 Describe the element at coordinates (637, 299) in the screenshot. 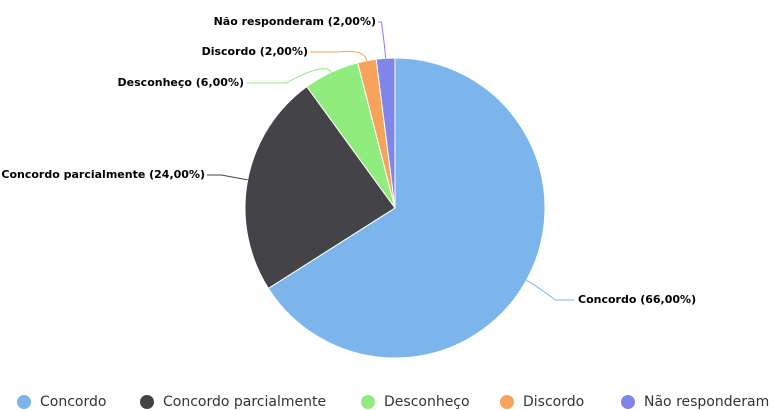

I see `data-label: Concordo (66,00%)` at that location.